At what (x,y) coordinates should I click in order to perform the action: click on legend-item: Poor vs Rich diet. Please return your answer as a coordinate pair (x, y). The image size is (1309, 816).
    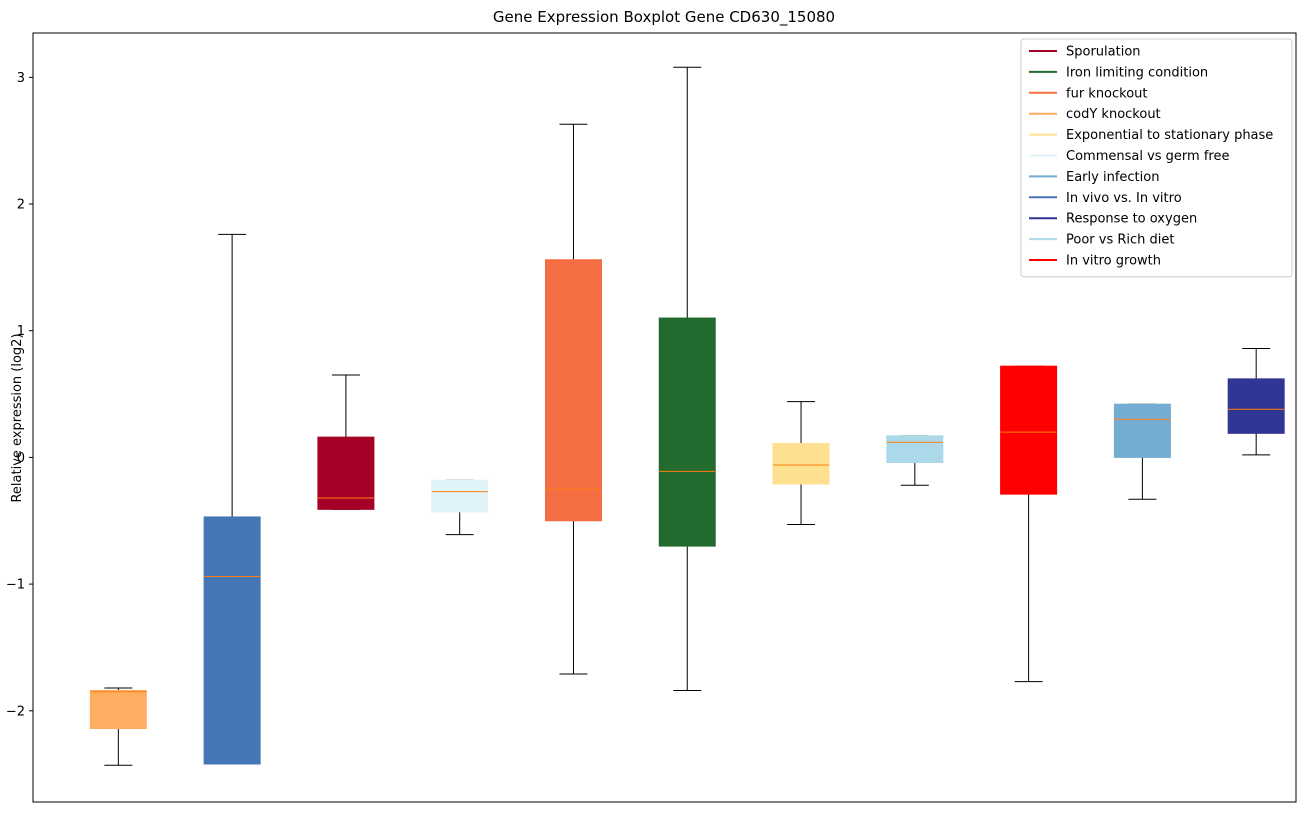
    Looking at the image, I should click on (1101, 240).